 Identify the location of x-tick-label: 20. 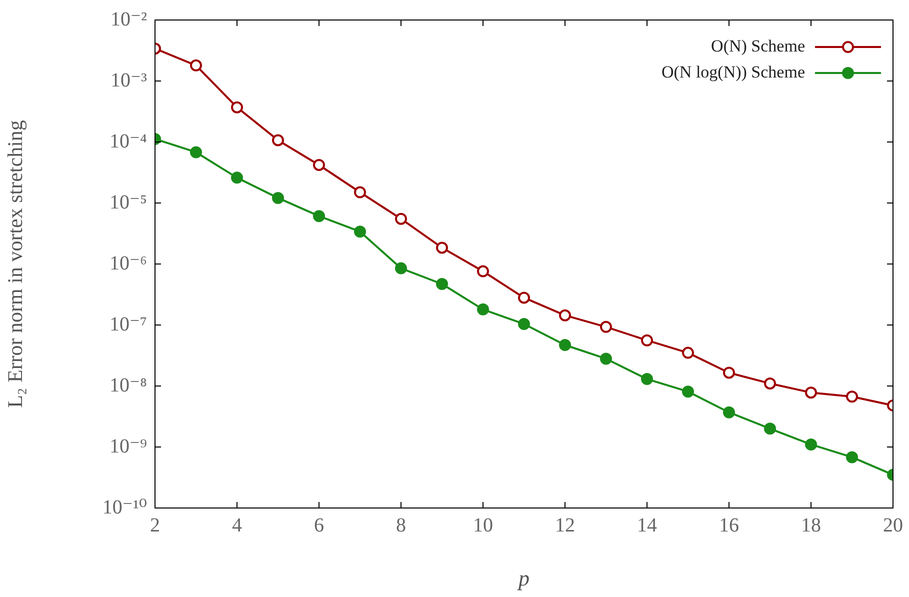
(893, 525).